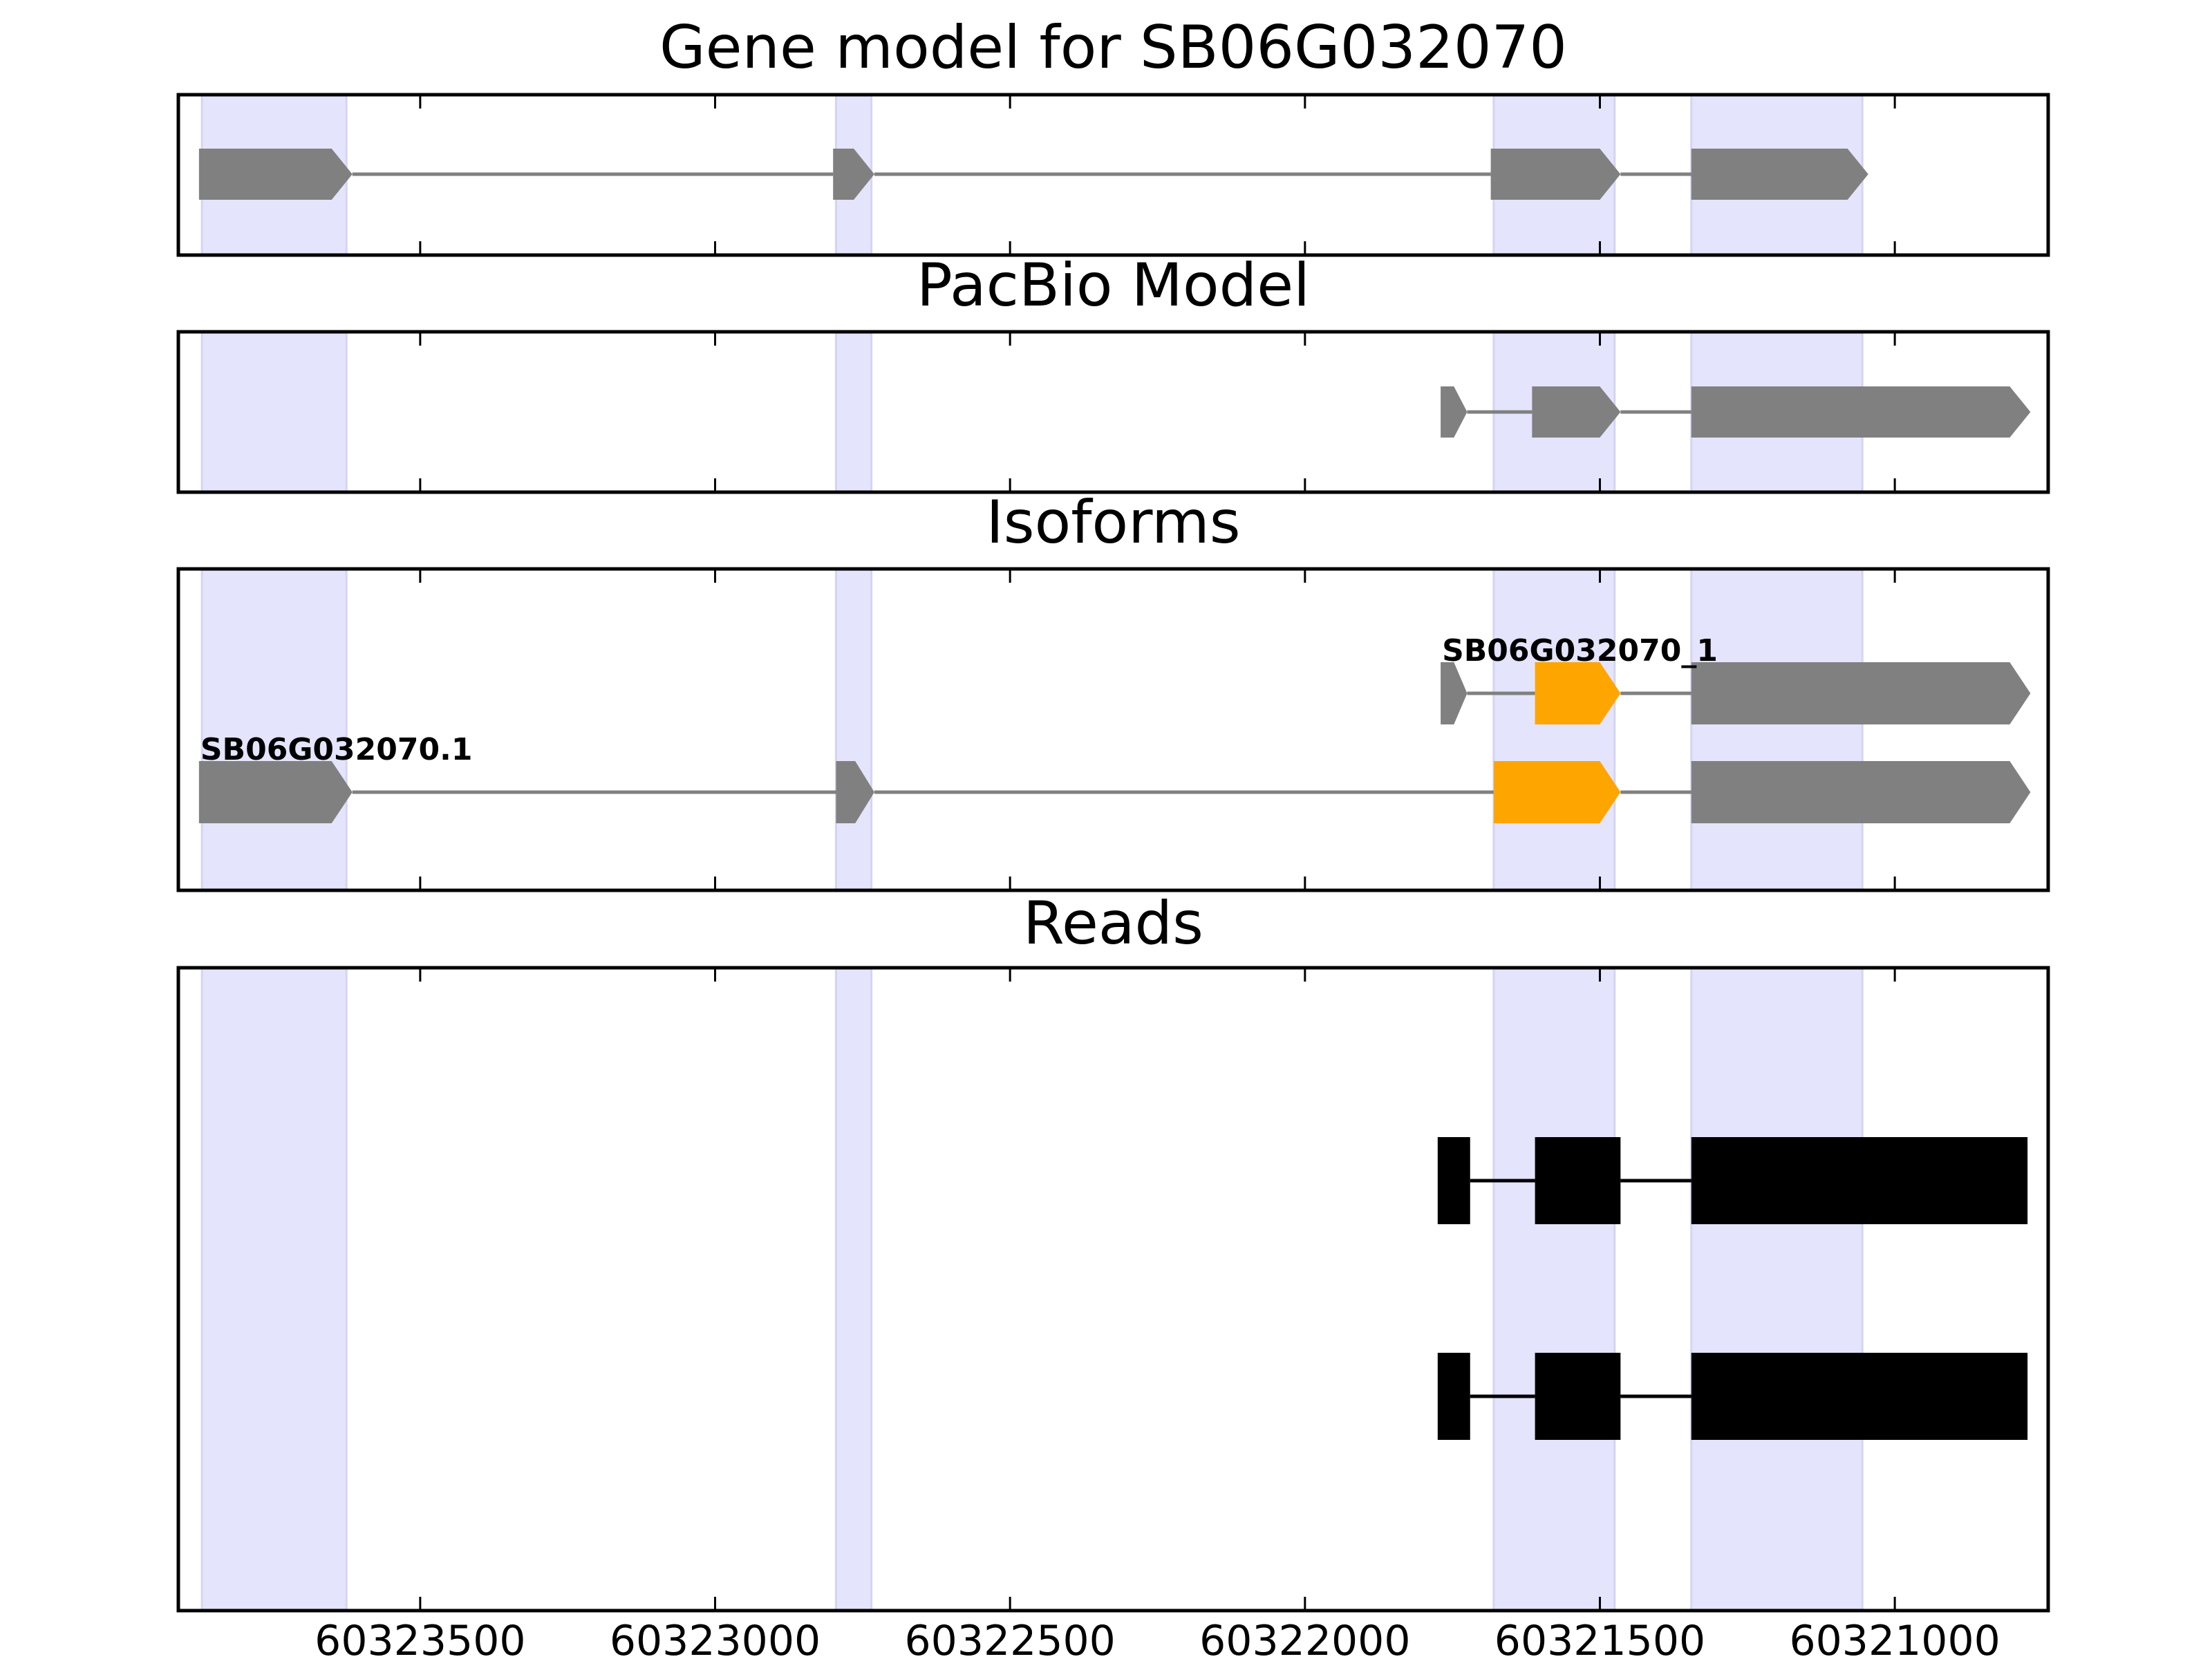 The width and height of the screenshot is (2212, 1659). I want to click on tick-label: 60322500, so click(1009, 1638).